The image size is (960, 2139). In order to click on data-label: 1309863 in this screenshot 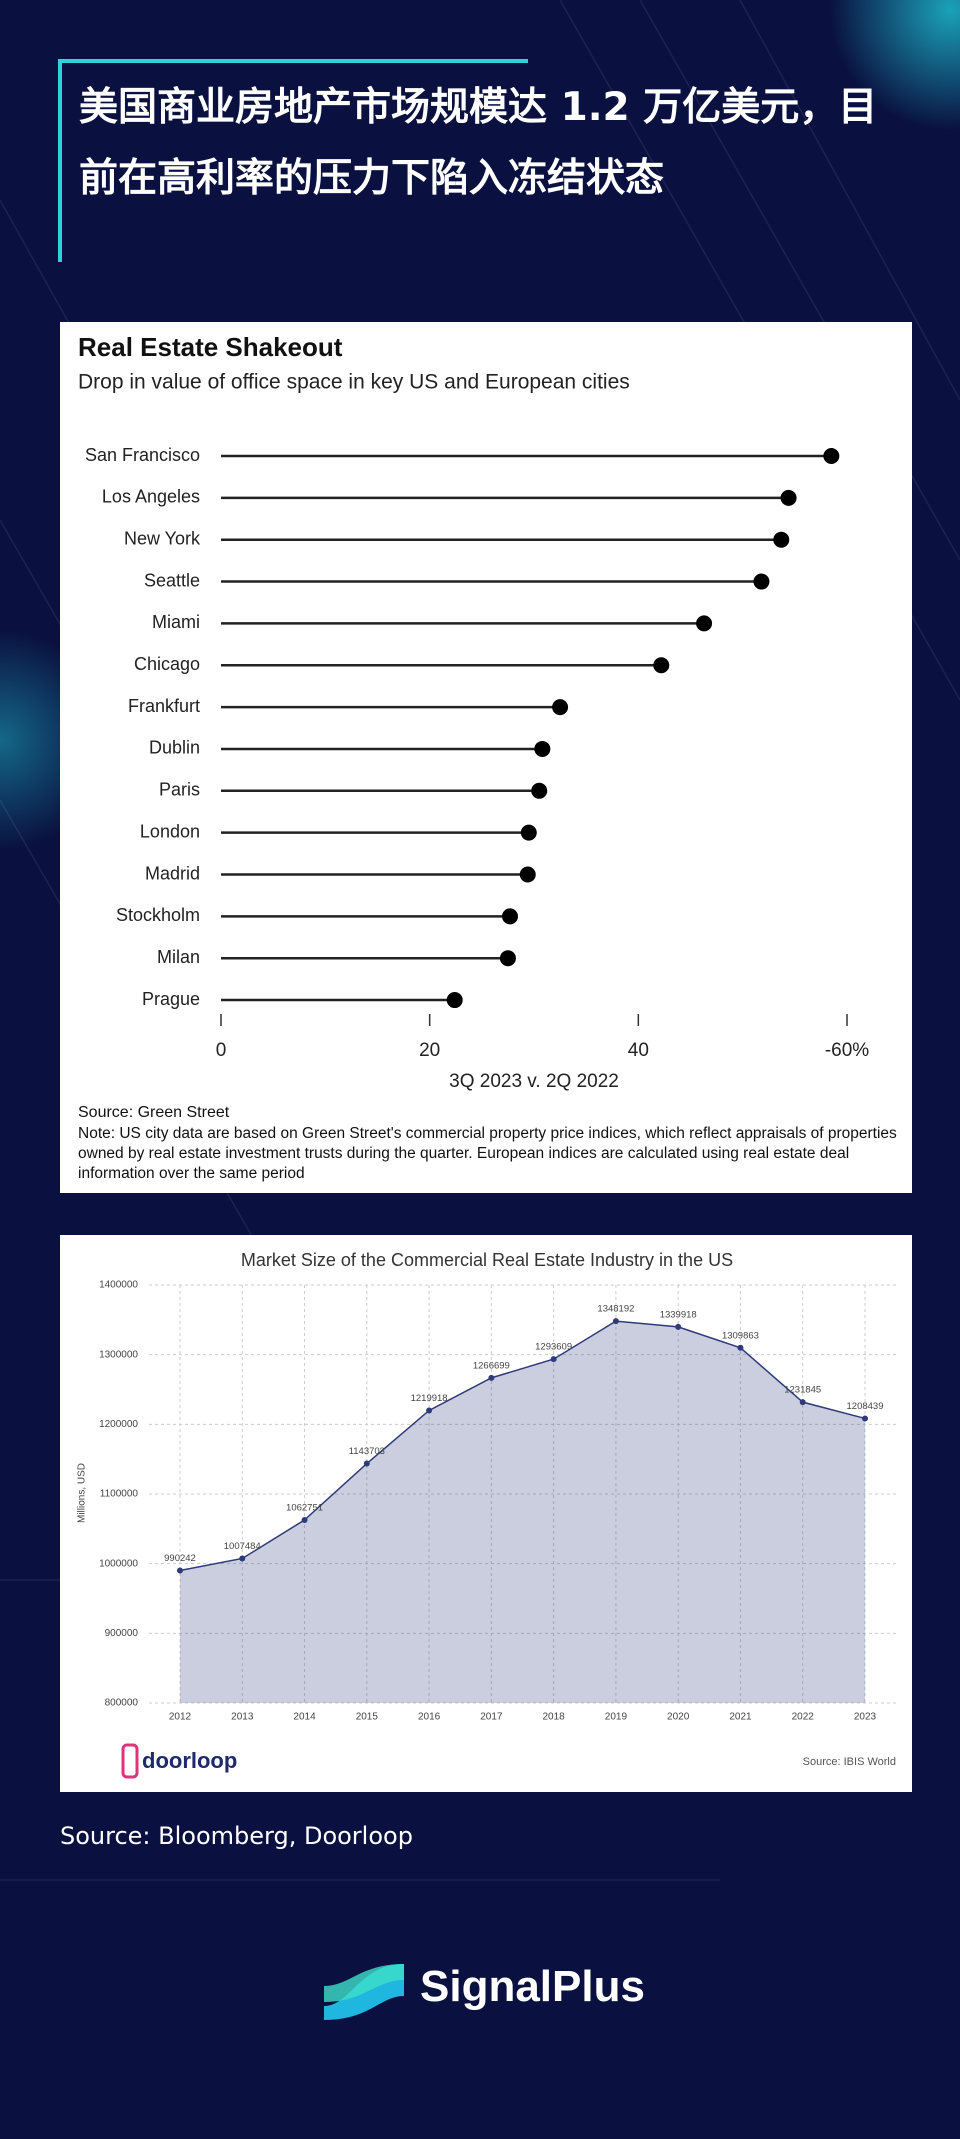, I will do `click(740, 1335)`.